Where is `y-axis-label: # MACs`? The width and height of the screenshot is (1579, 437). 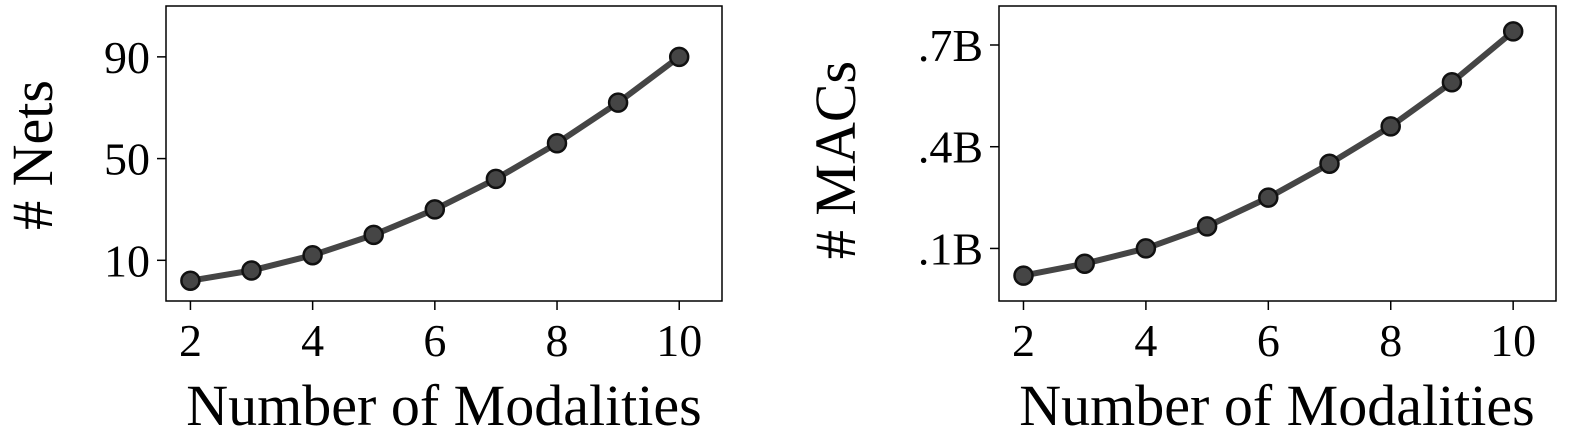
y-axis-label: # MACs is located at coordinates (835, 160).